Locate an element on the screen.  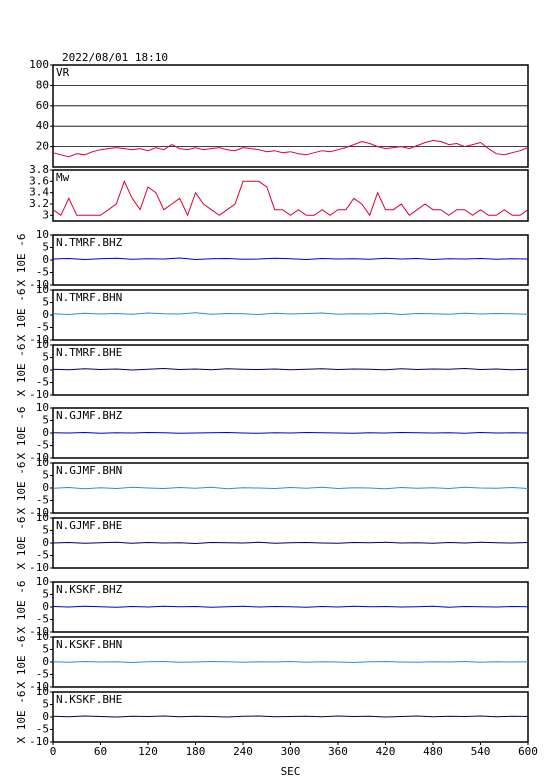
y-tick-label: 3 is located at coordinates (45, 214).